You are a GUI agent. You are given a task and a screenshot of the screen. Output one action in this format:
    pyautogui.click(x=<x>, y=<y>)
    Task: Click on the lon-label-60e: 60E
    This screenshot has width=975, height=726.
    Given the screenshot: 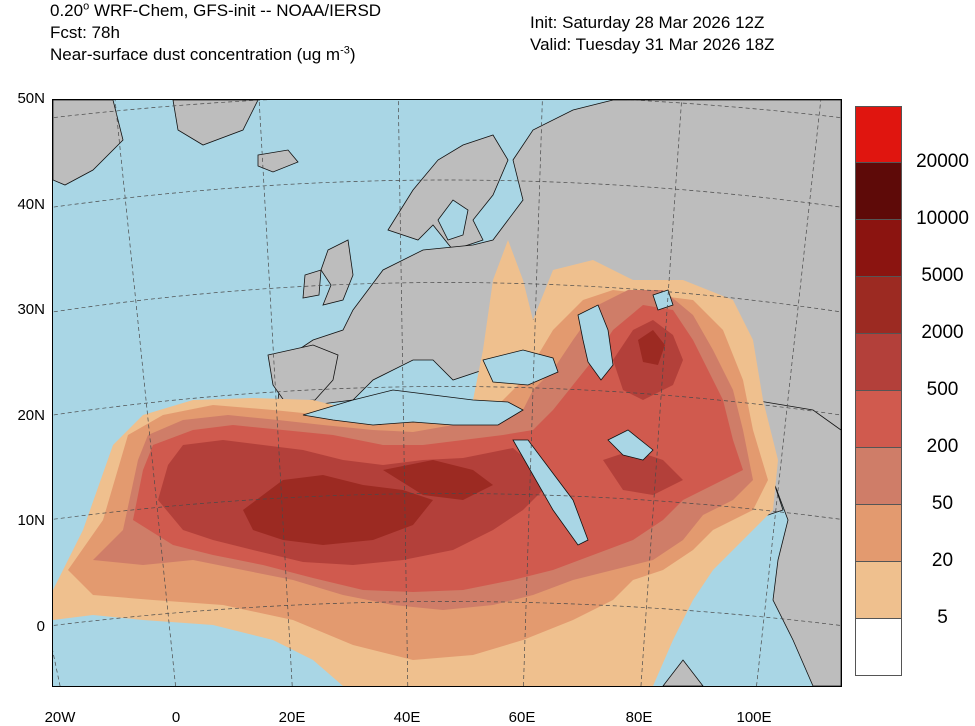 What is the action you would take?
    pyautogui.click(x=522, y=717)
    